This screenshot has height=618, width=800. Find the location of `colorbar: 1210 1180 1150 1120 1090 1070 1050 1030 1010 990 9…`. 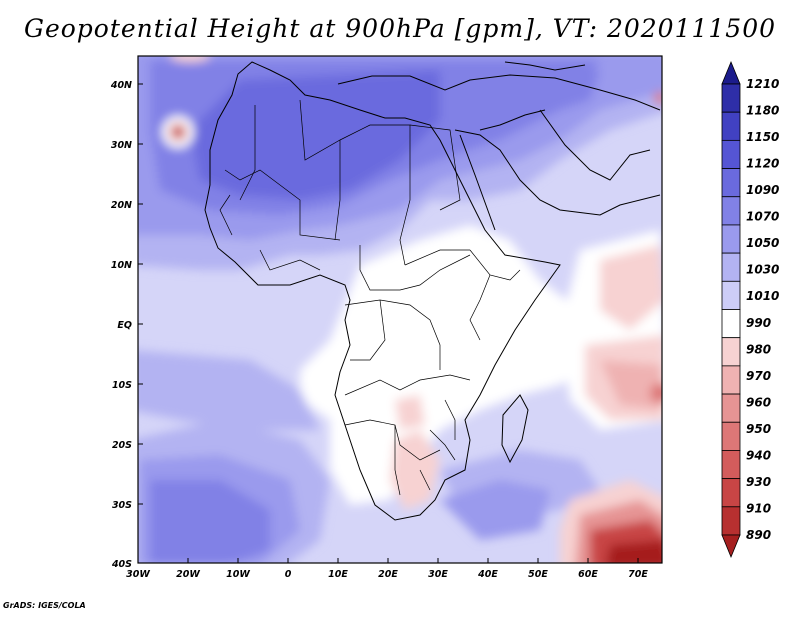

colorbar: 1210 1180 1150 1120 1090 1070 1050 1030 1010 990 9… is located at coordinates (750, 309).